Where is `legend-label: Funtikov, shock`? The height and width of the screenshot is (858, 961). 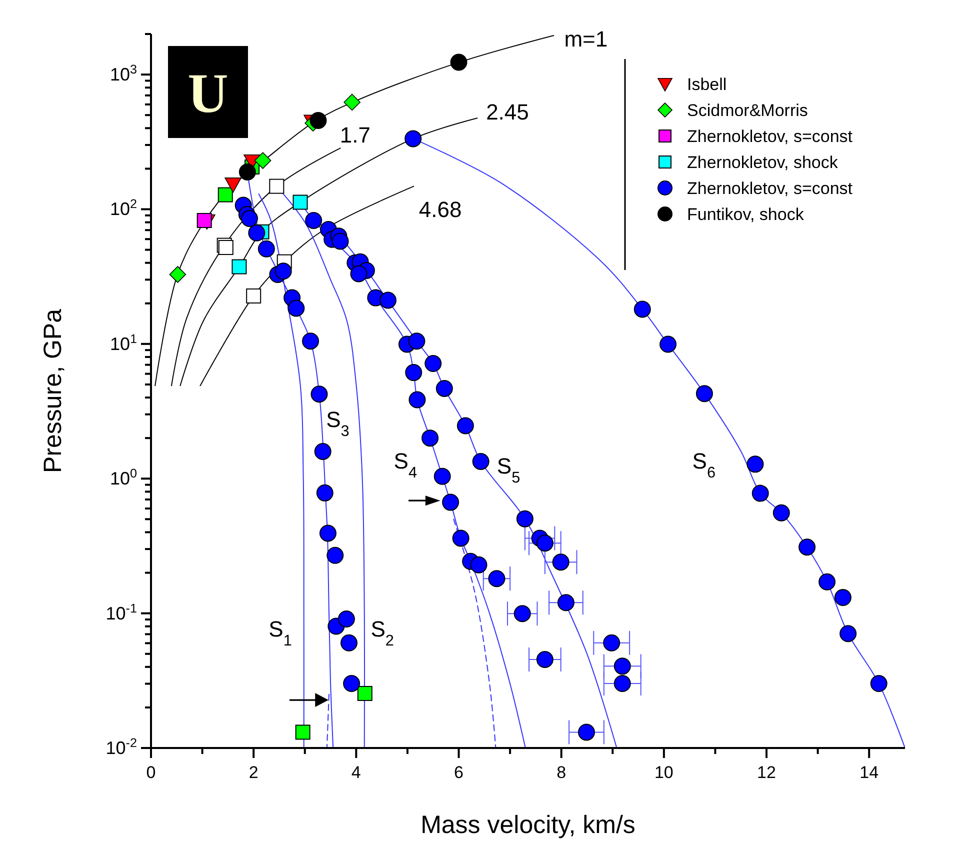 legend-label: Funtikov, shock is located at coordinates (745, 214).